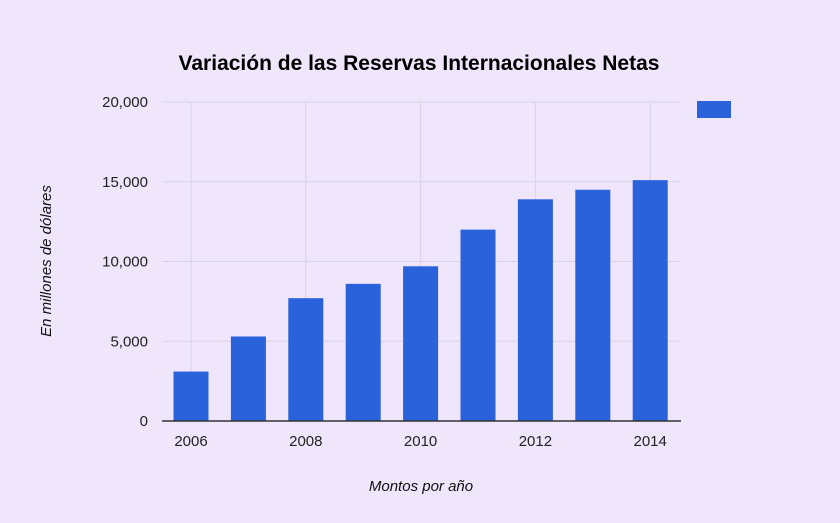  I want to click on y-tick-label: 10,000, so click(125, 262).